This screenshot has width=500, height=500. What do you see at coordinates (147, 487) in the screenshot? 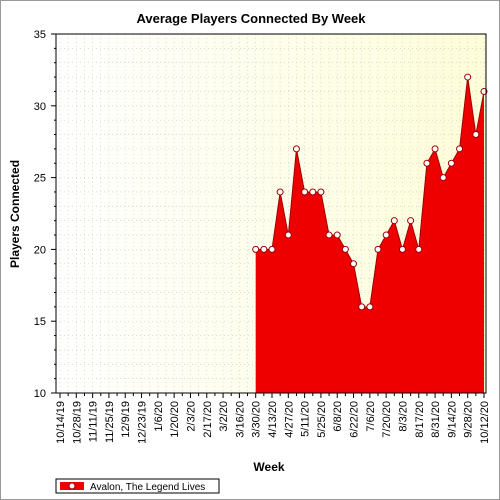
I see `legend-series-label: Avalon, The Legend Lives` at bounding box center [147, 487].